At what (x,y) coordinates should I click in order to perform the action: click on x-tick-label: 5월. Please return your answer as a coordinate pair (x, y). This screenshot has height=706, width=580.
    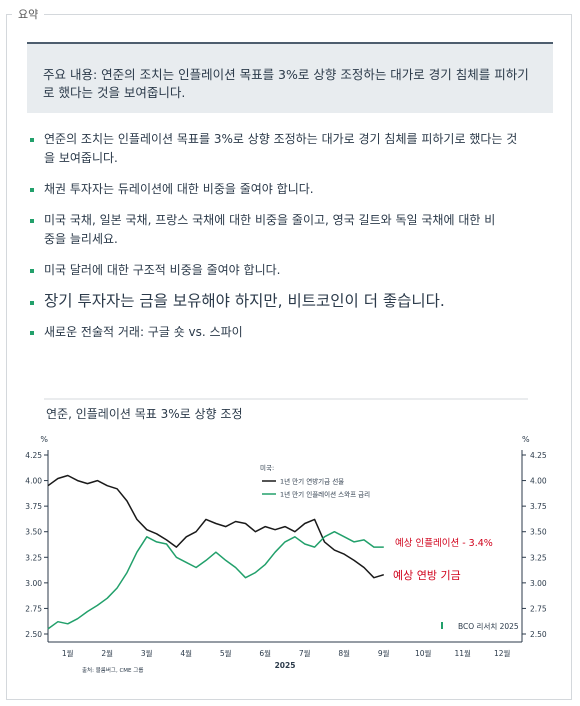
    Looking at the image, I should click on (226, 653).